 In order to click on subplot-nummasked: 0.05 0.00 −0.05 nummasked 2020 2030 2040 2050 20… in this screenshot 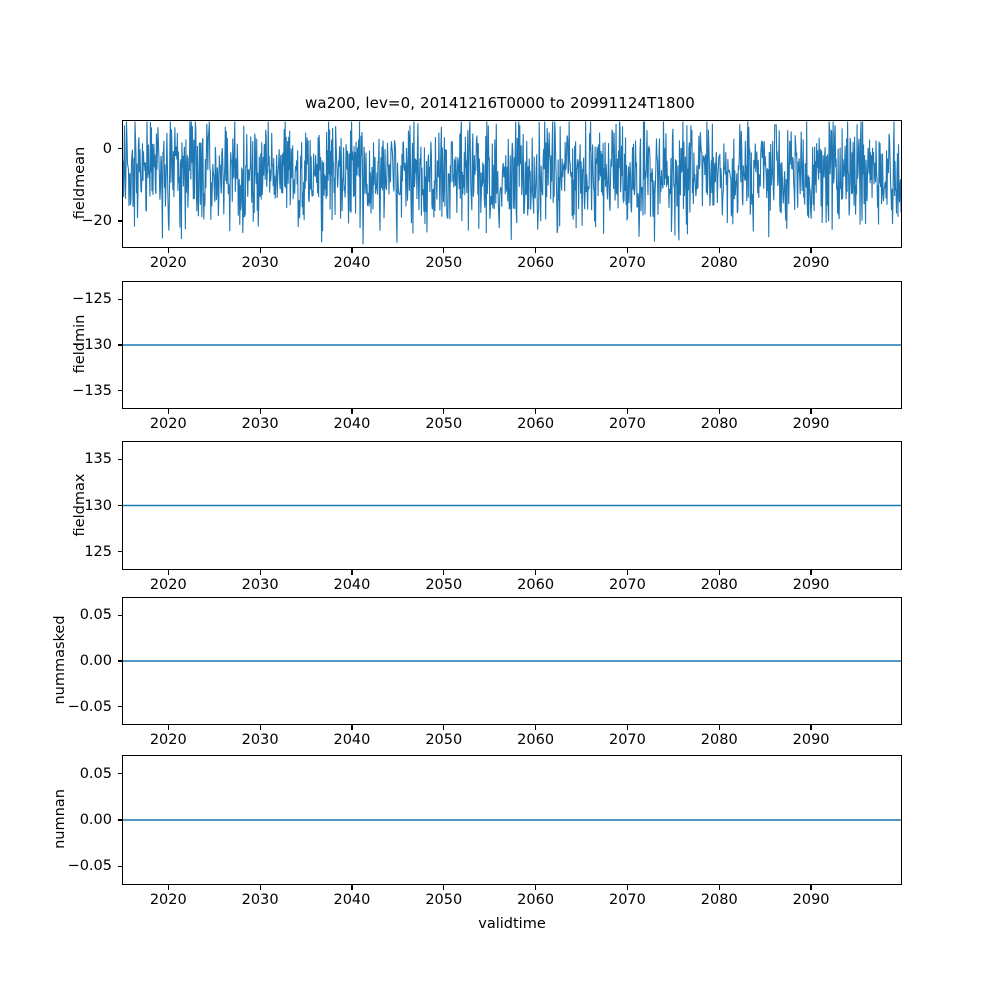, I will do `click(477, 672)`.